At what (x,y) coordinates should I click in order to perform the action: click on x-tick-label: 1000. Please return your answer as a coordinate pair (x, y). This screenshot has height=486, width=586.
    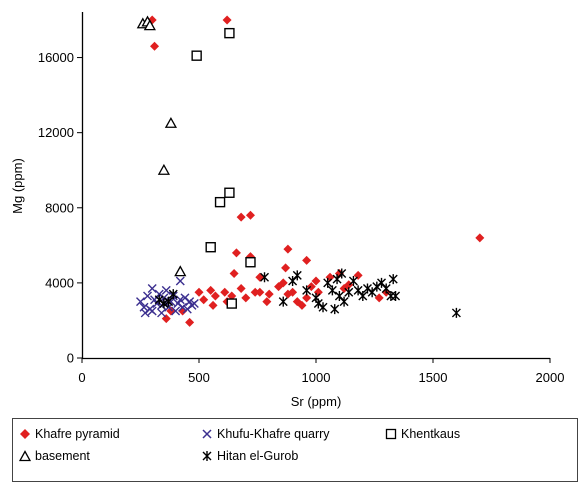
    Looking at the image, I should click on (316, 377).